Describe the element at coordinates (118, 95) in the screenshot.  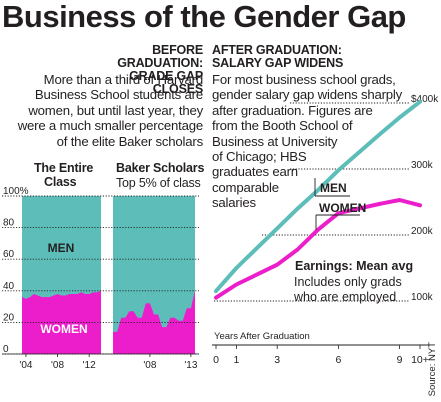
I see `left-text-line: Business School students are` at that location.